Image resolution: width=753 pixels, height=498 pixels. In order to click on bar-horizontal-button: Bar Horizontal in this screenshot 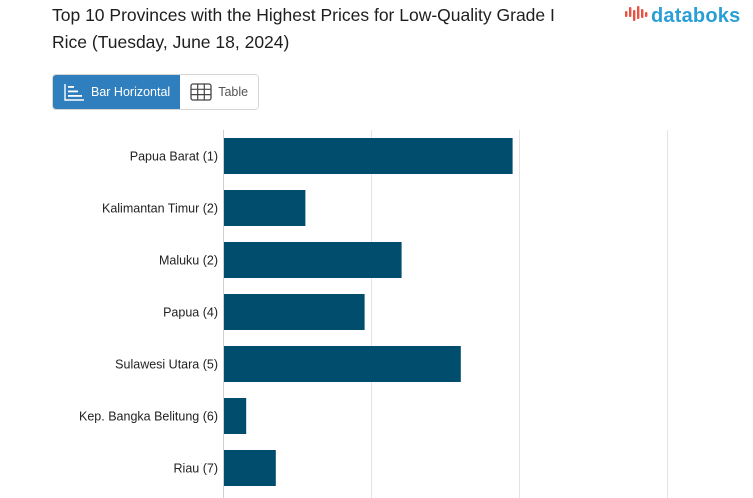, I will do `click(117, 92)`.